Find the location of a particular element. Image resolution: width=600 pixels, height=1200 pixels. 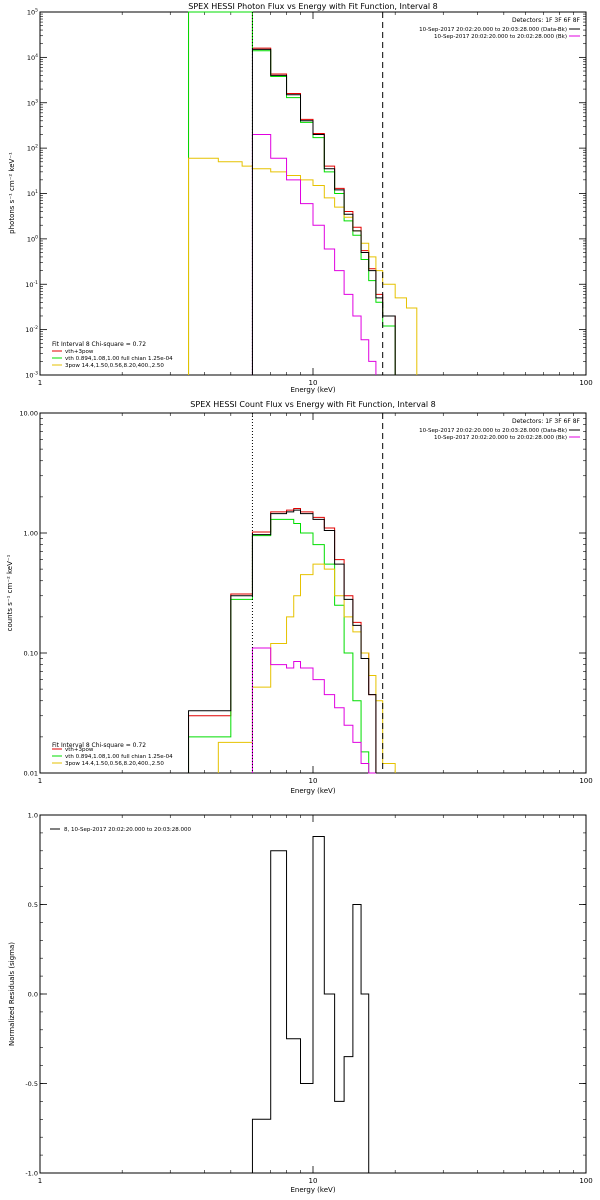

y-tick-label: 0.0 is located at coordinates (33, 995).